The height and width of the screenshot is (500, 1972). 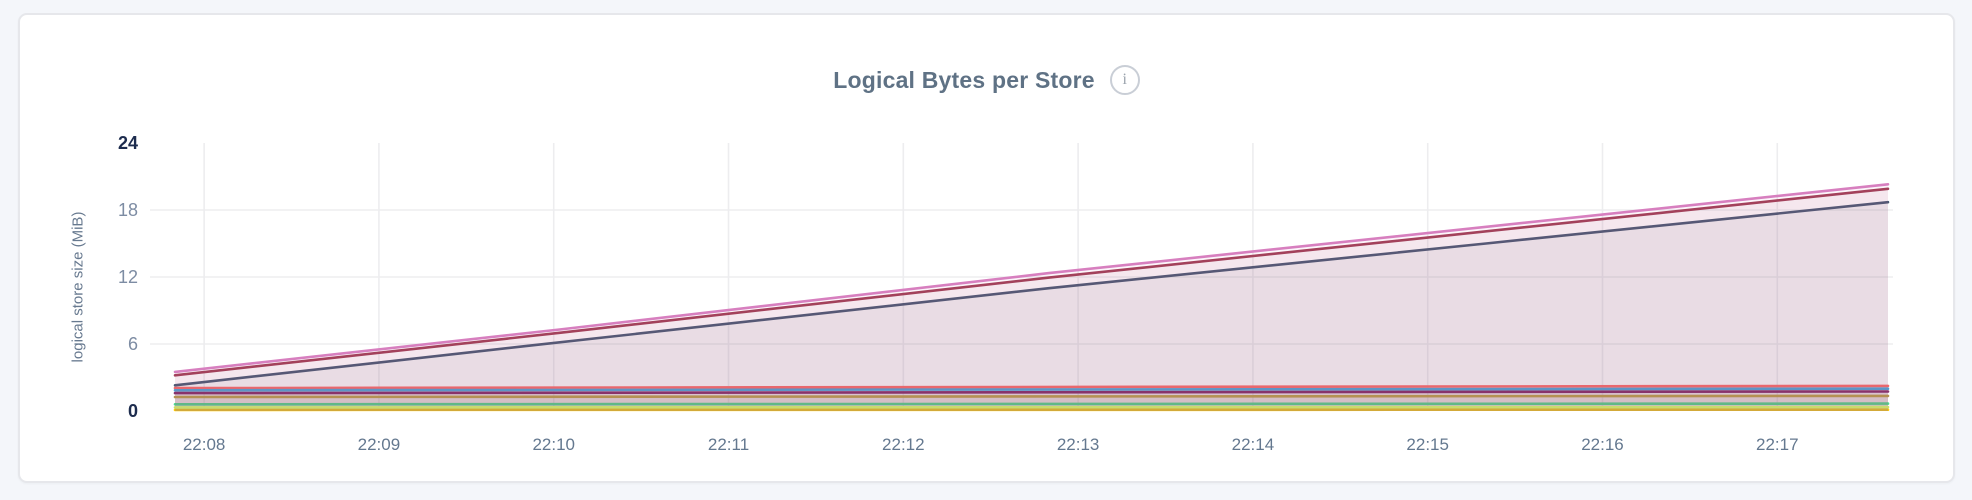 I want to click on chart-header: Logical Bytes per Store i, so click(x=986, y=80).